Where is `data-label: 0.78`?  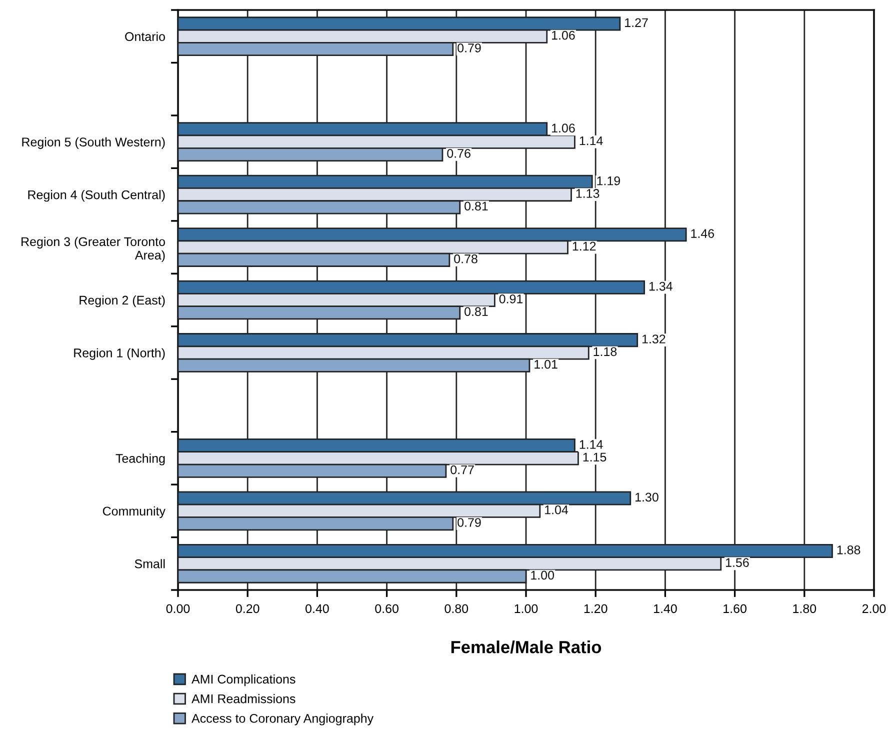 data-label: 0.78 is located at coordinates (466, 259).